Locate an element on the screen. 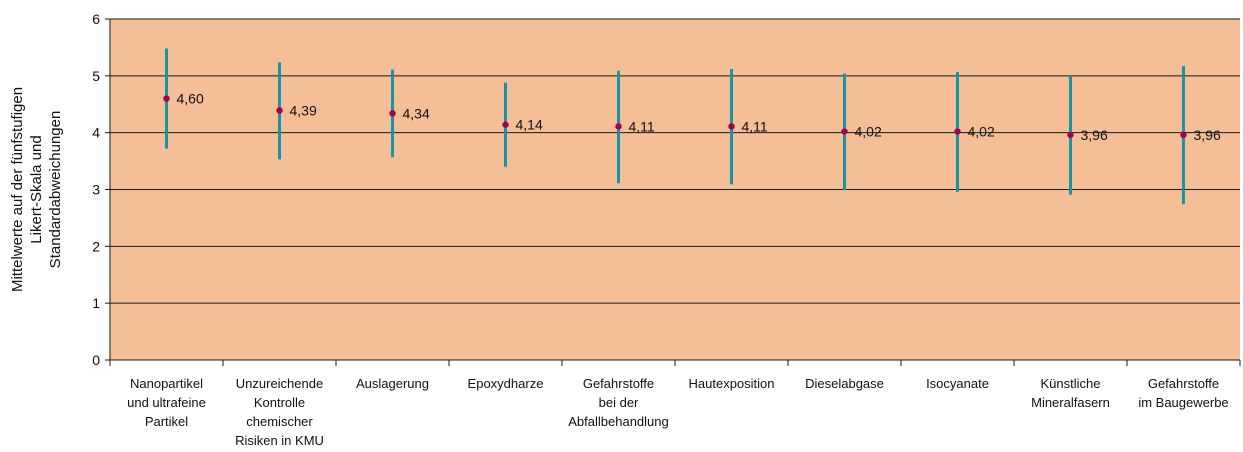  x-category-label: Epoxydharze is located at coordinates (506, 383).